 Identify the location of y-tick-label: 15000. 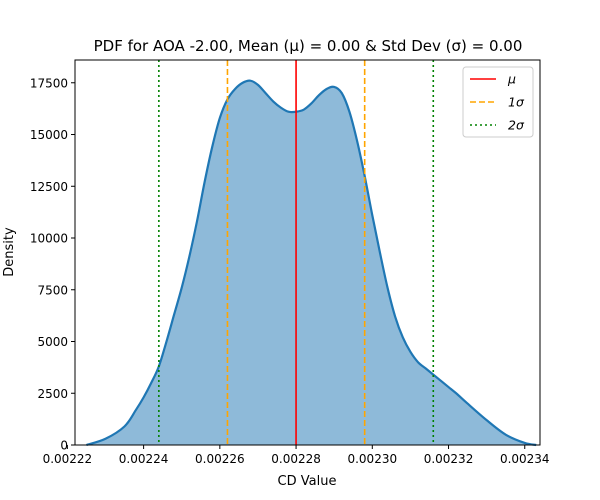
(49, 135).